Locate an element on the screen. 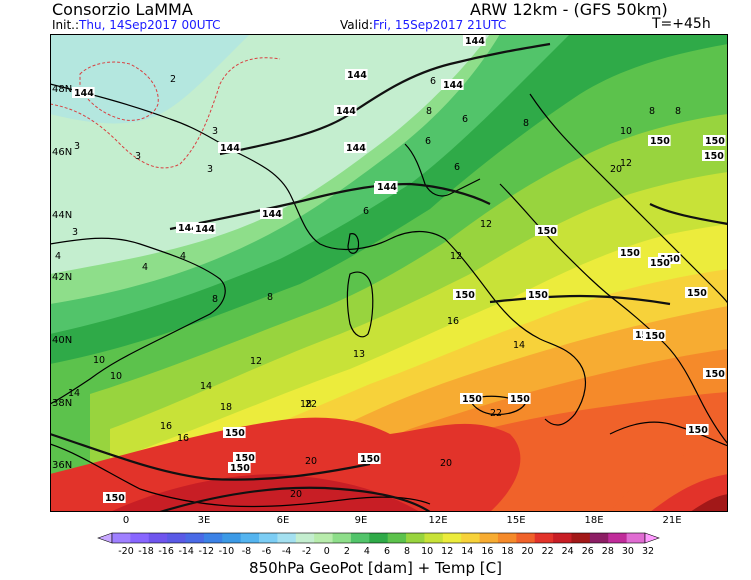 This screenshot has width=751, height=580. lat-label: 36N is located at coordinates (62, 465).